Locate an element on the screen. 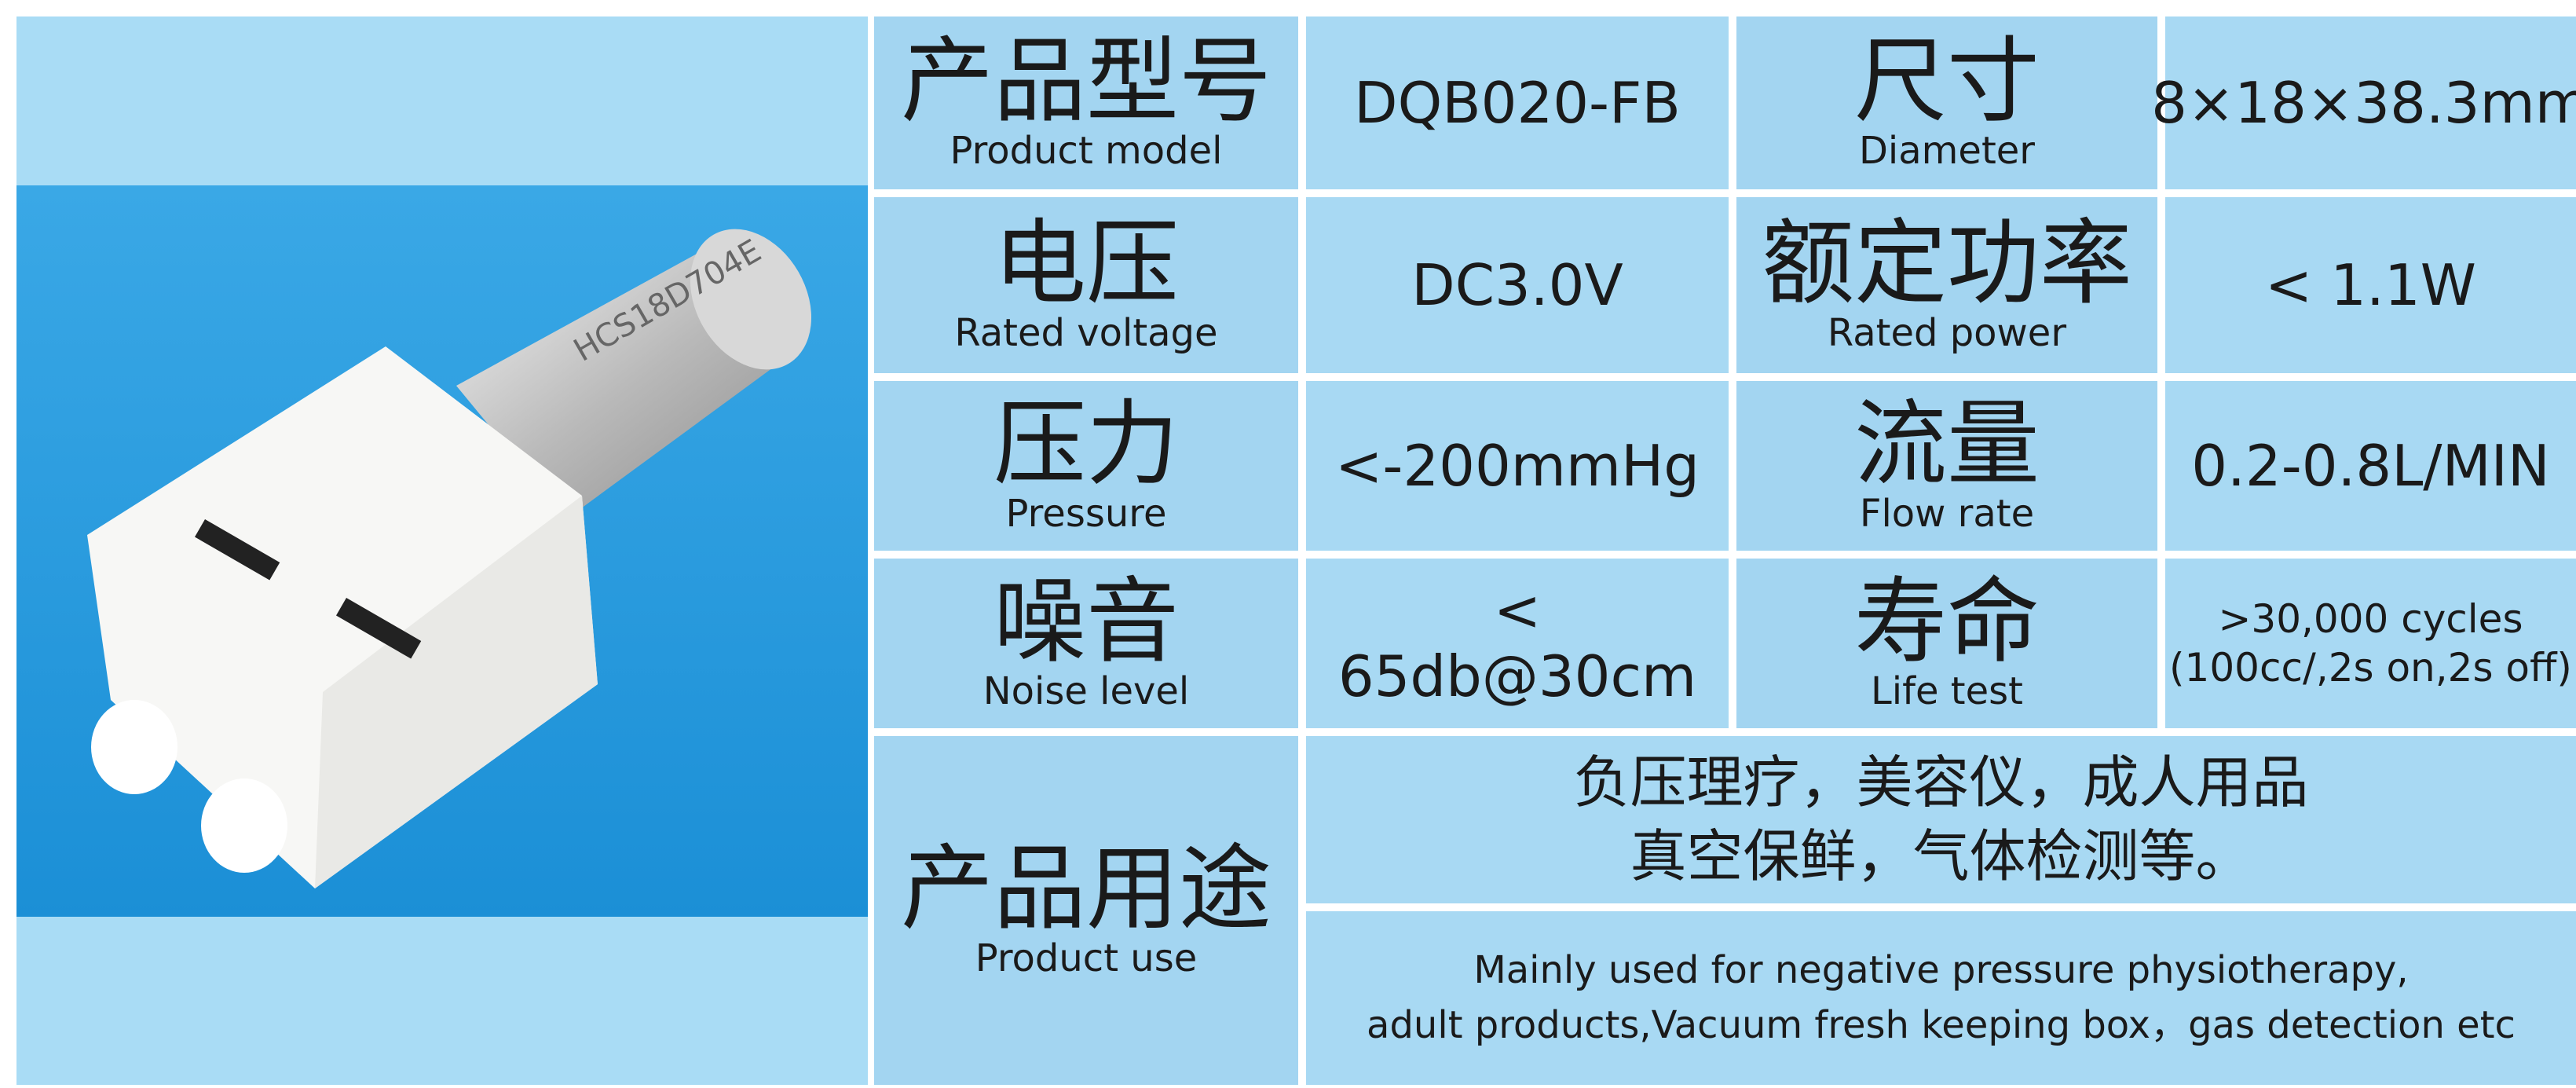  label-en: Flow rate is located at coordinates (1947, 513).